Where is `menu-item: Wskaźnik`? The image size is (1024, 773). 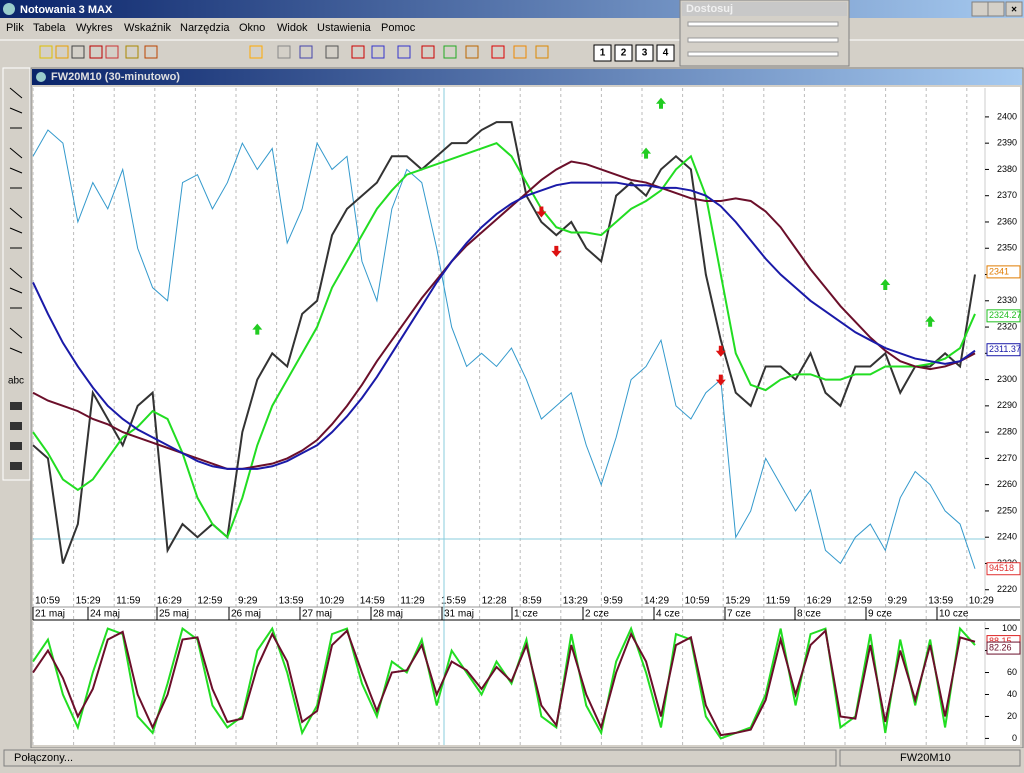 menu-item: Wskaźnik is located at coordinates (148, 28).